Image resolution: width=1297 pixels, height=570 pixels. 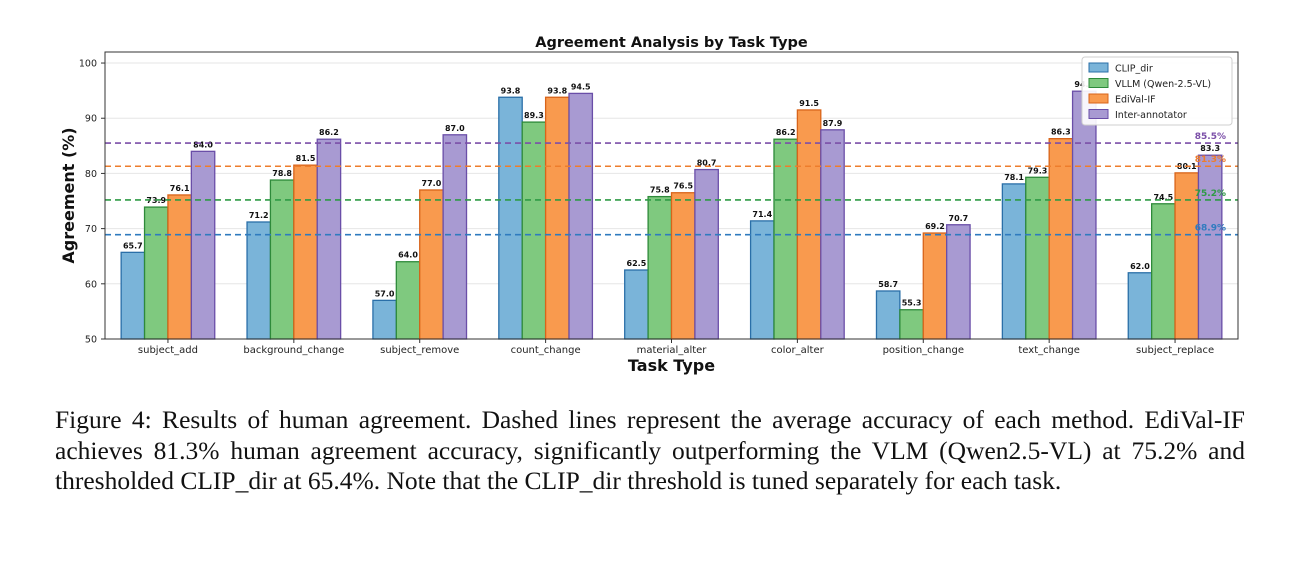 What do you see at coordinates (91, 340) in the screenshot?
I see `y-tick-label: 50` at bounding box center [91, 340].